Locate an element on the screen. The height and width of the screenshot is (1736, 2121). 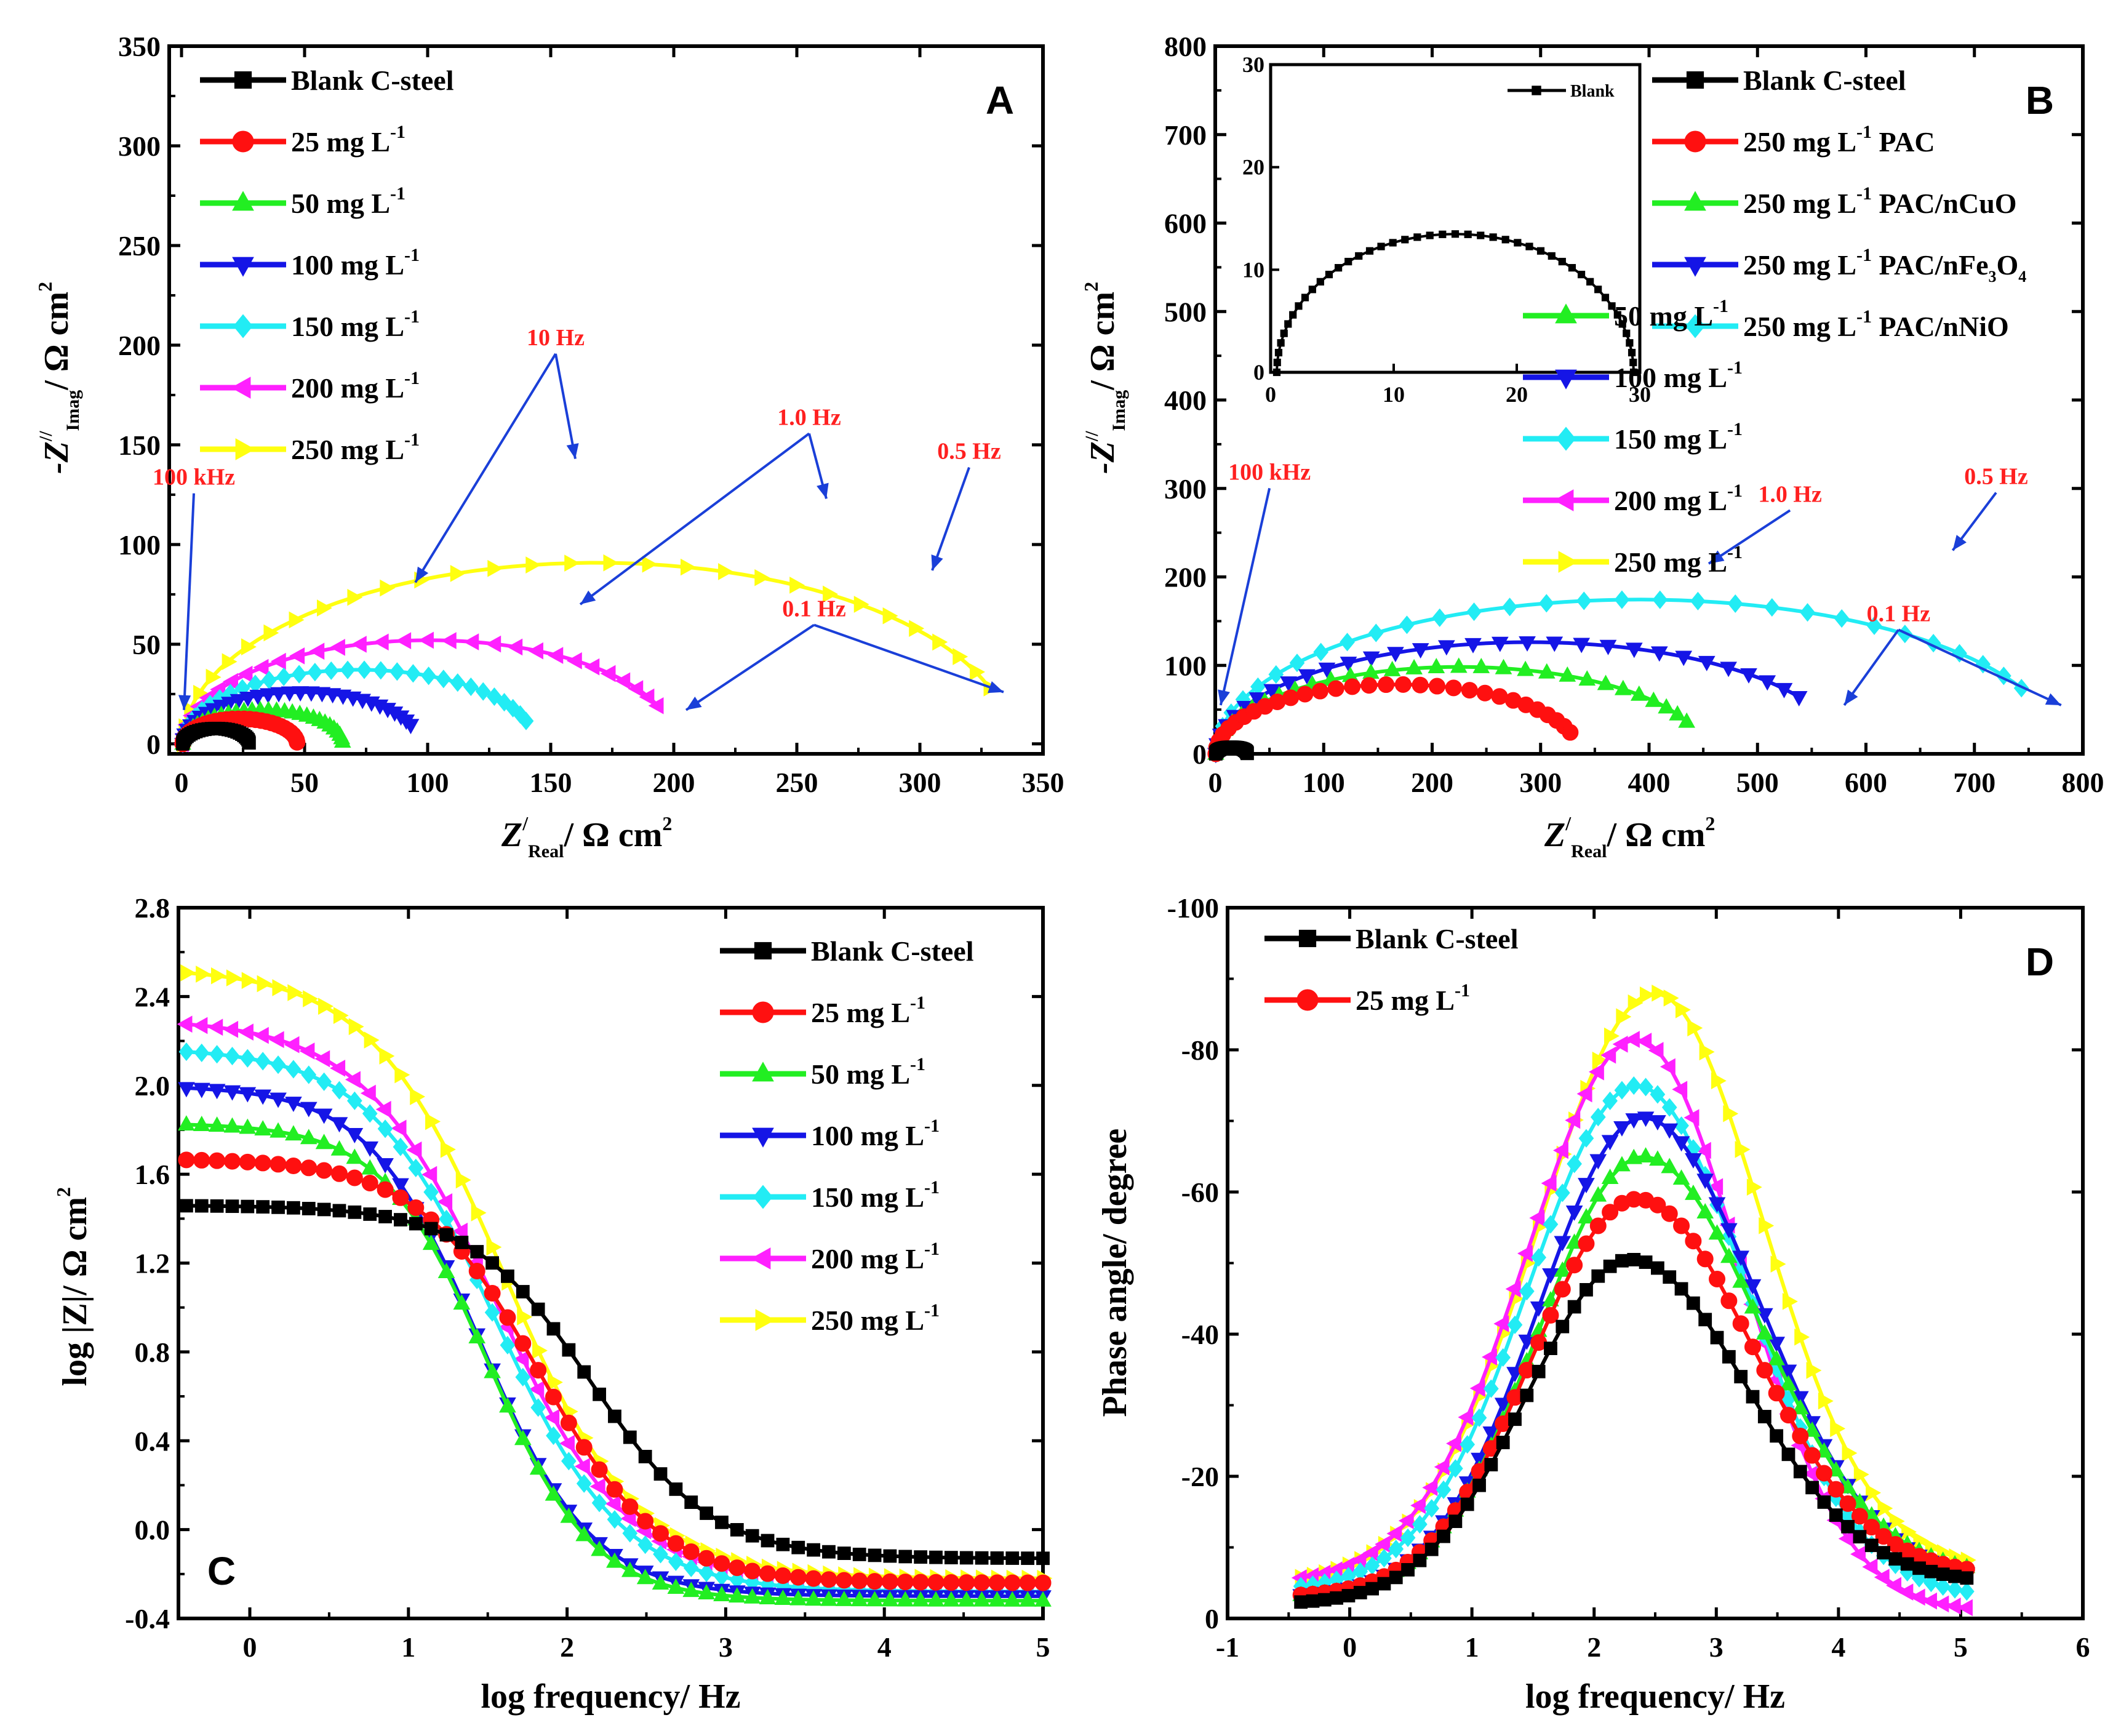
panel-d-x-tick-label: 2 is located at coordinates (1594, 1647).